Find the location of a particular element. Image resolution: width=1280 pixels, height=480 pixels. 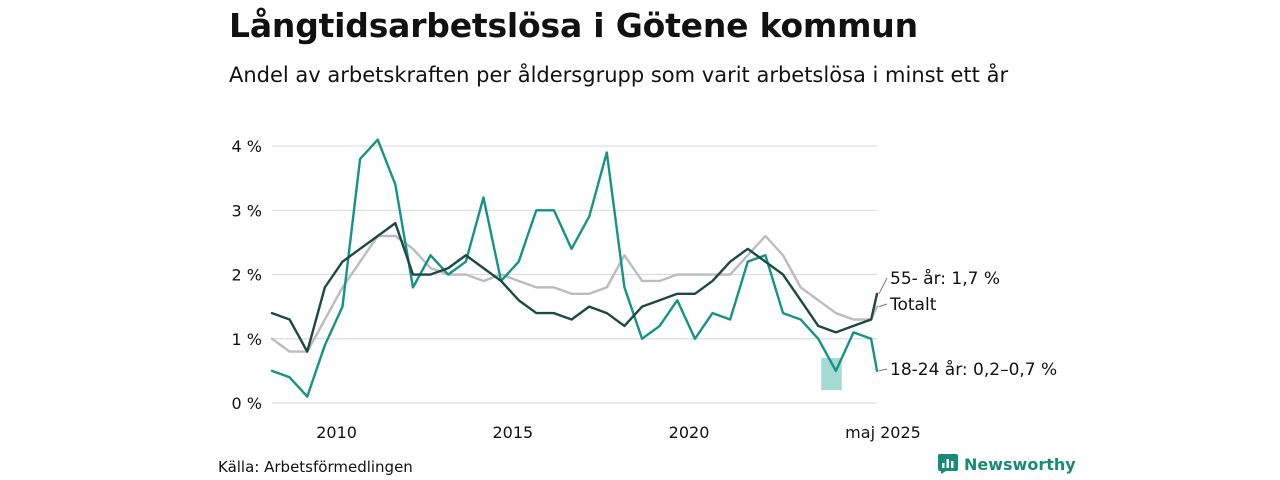

series-line-55-ar is located at coordinates (574, 287).